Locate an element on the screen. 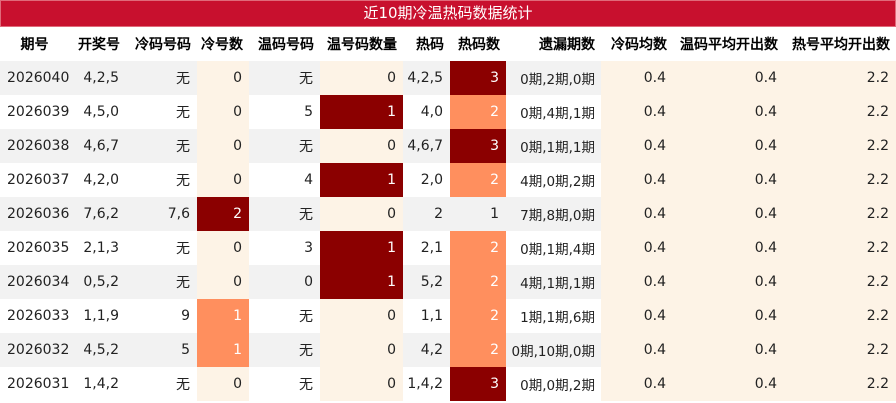 The image size is (896, 403). cell-r4-c11: 2.2 is located at coordinates (840, 214).